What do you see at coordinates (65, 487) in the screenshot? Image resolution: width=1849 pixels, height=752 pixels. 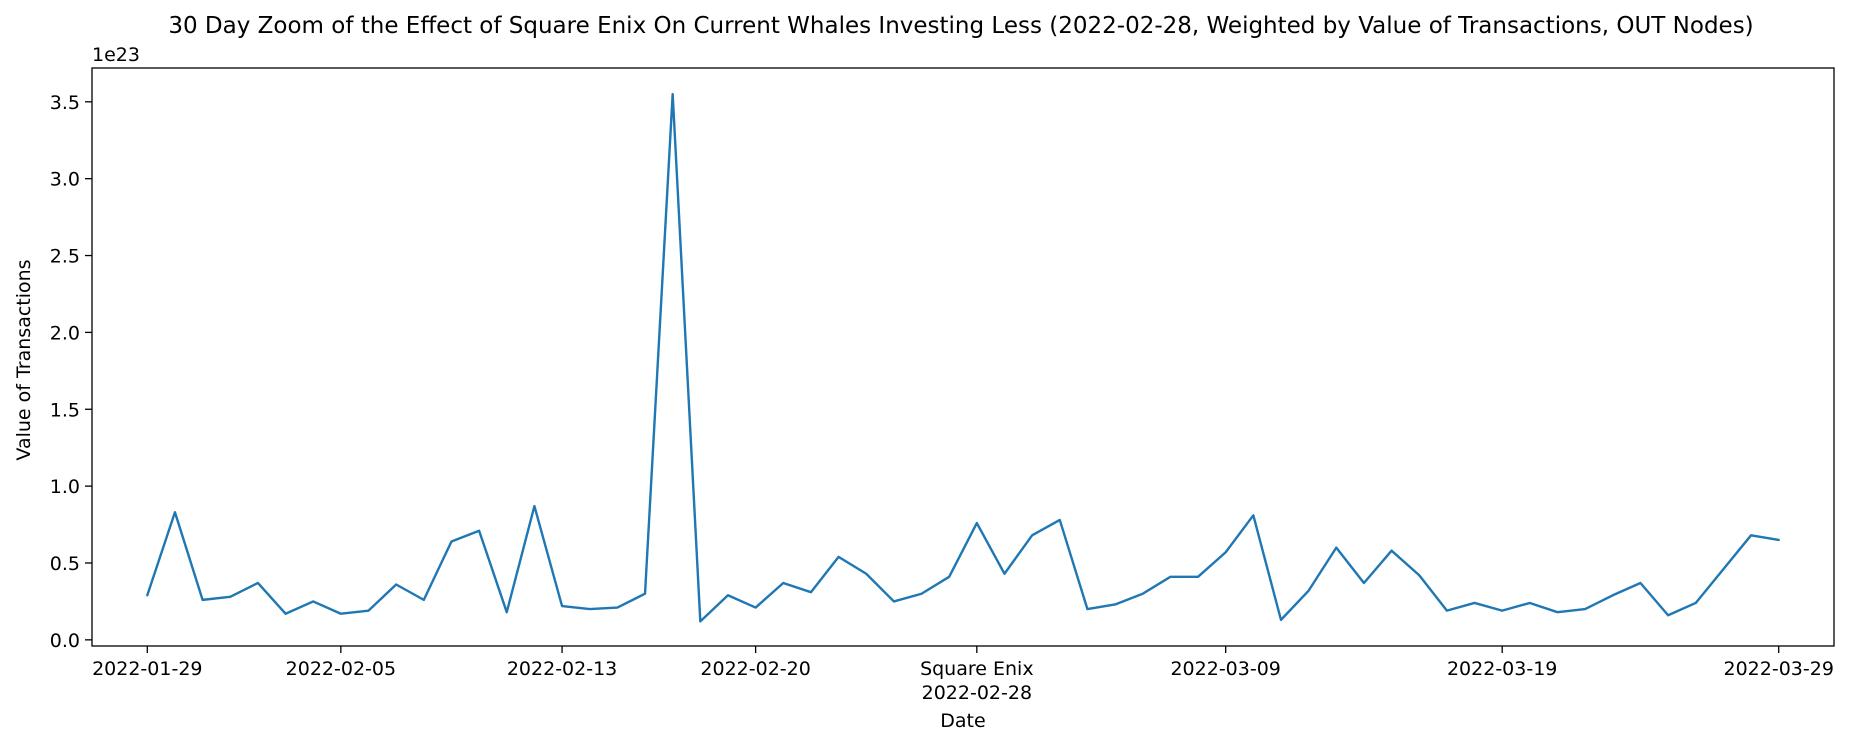 I see `y-tick-label: 1.0` at bounding box center [65, 487].